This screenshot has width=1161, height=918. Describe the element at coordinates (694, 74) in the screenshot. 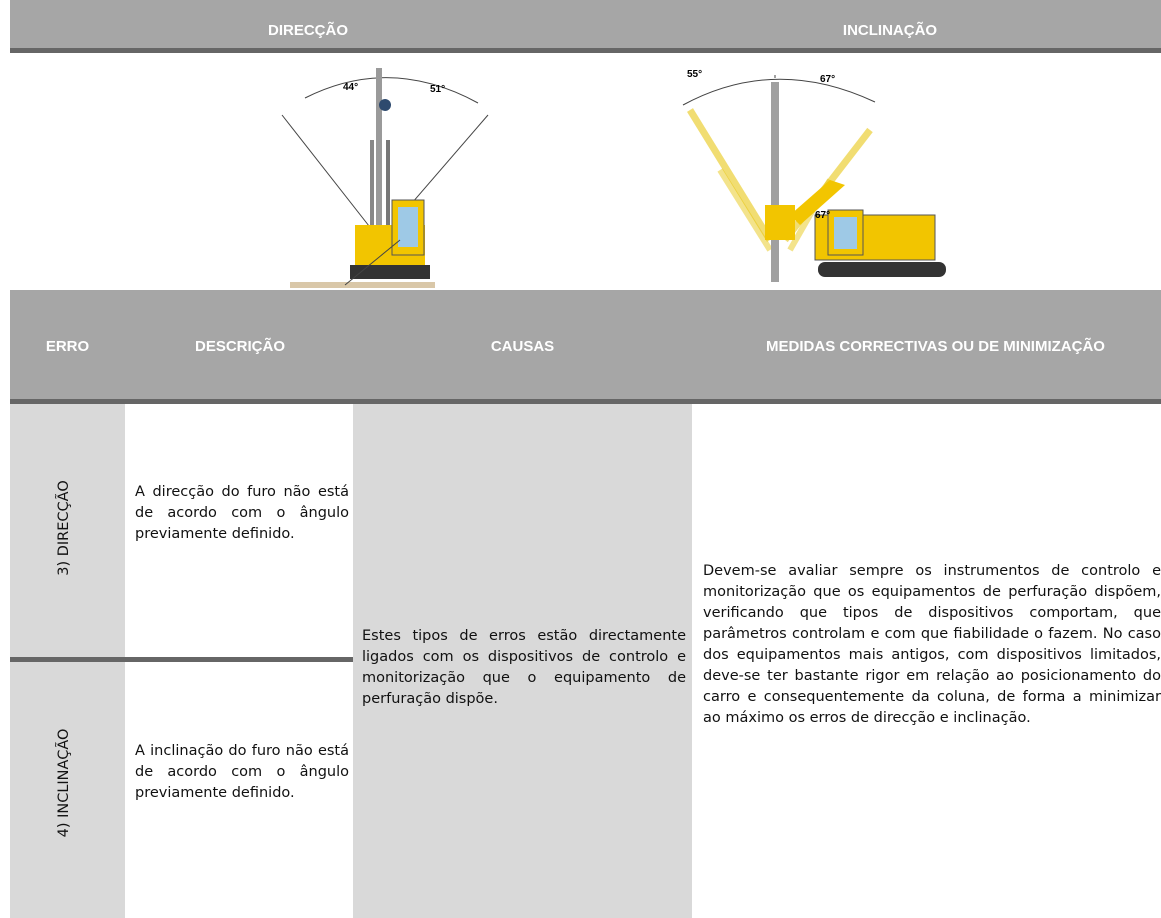

I see `angle-label: 55°` at that location.